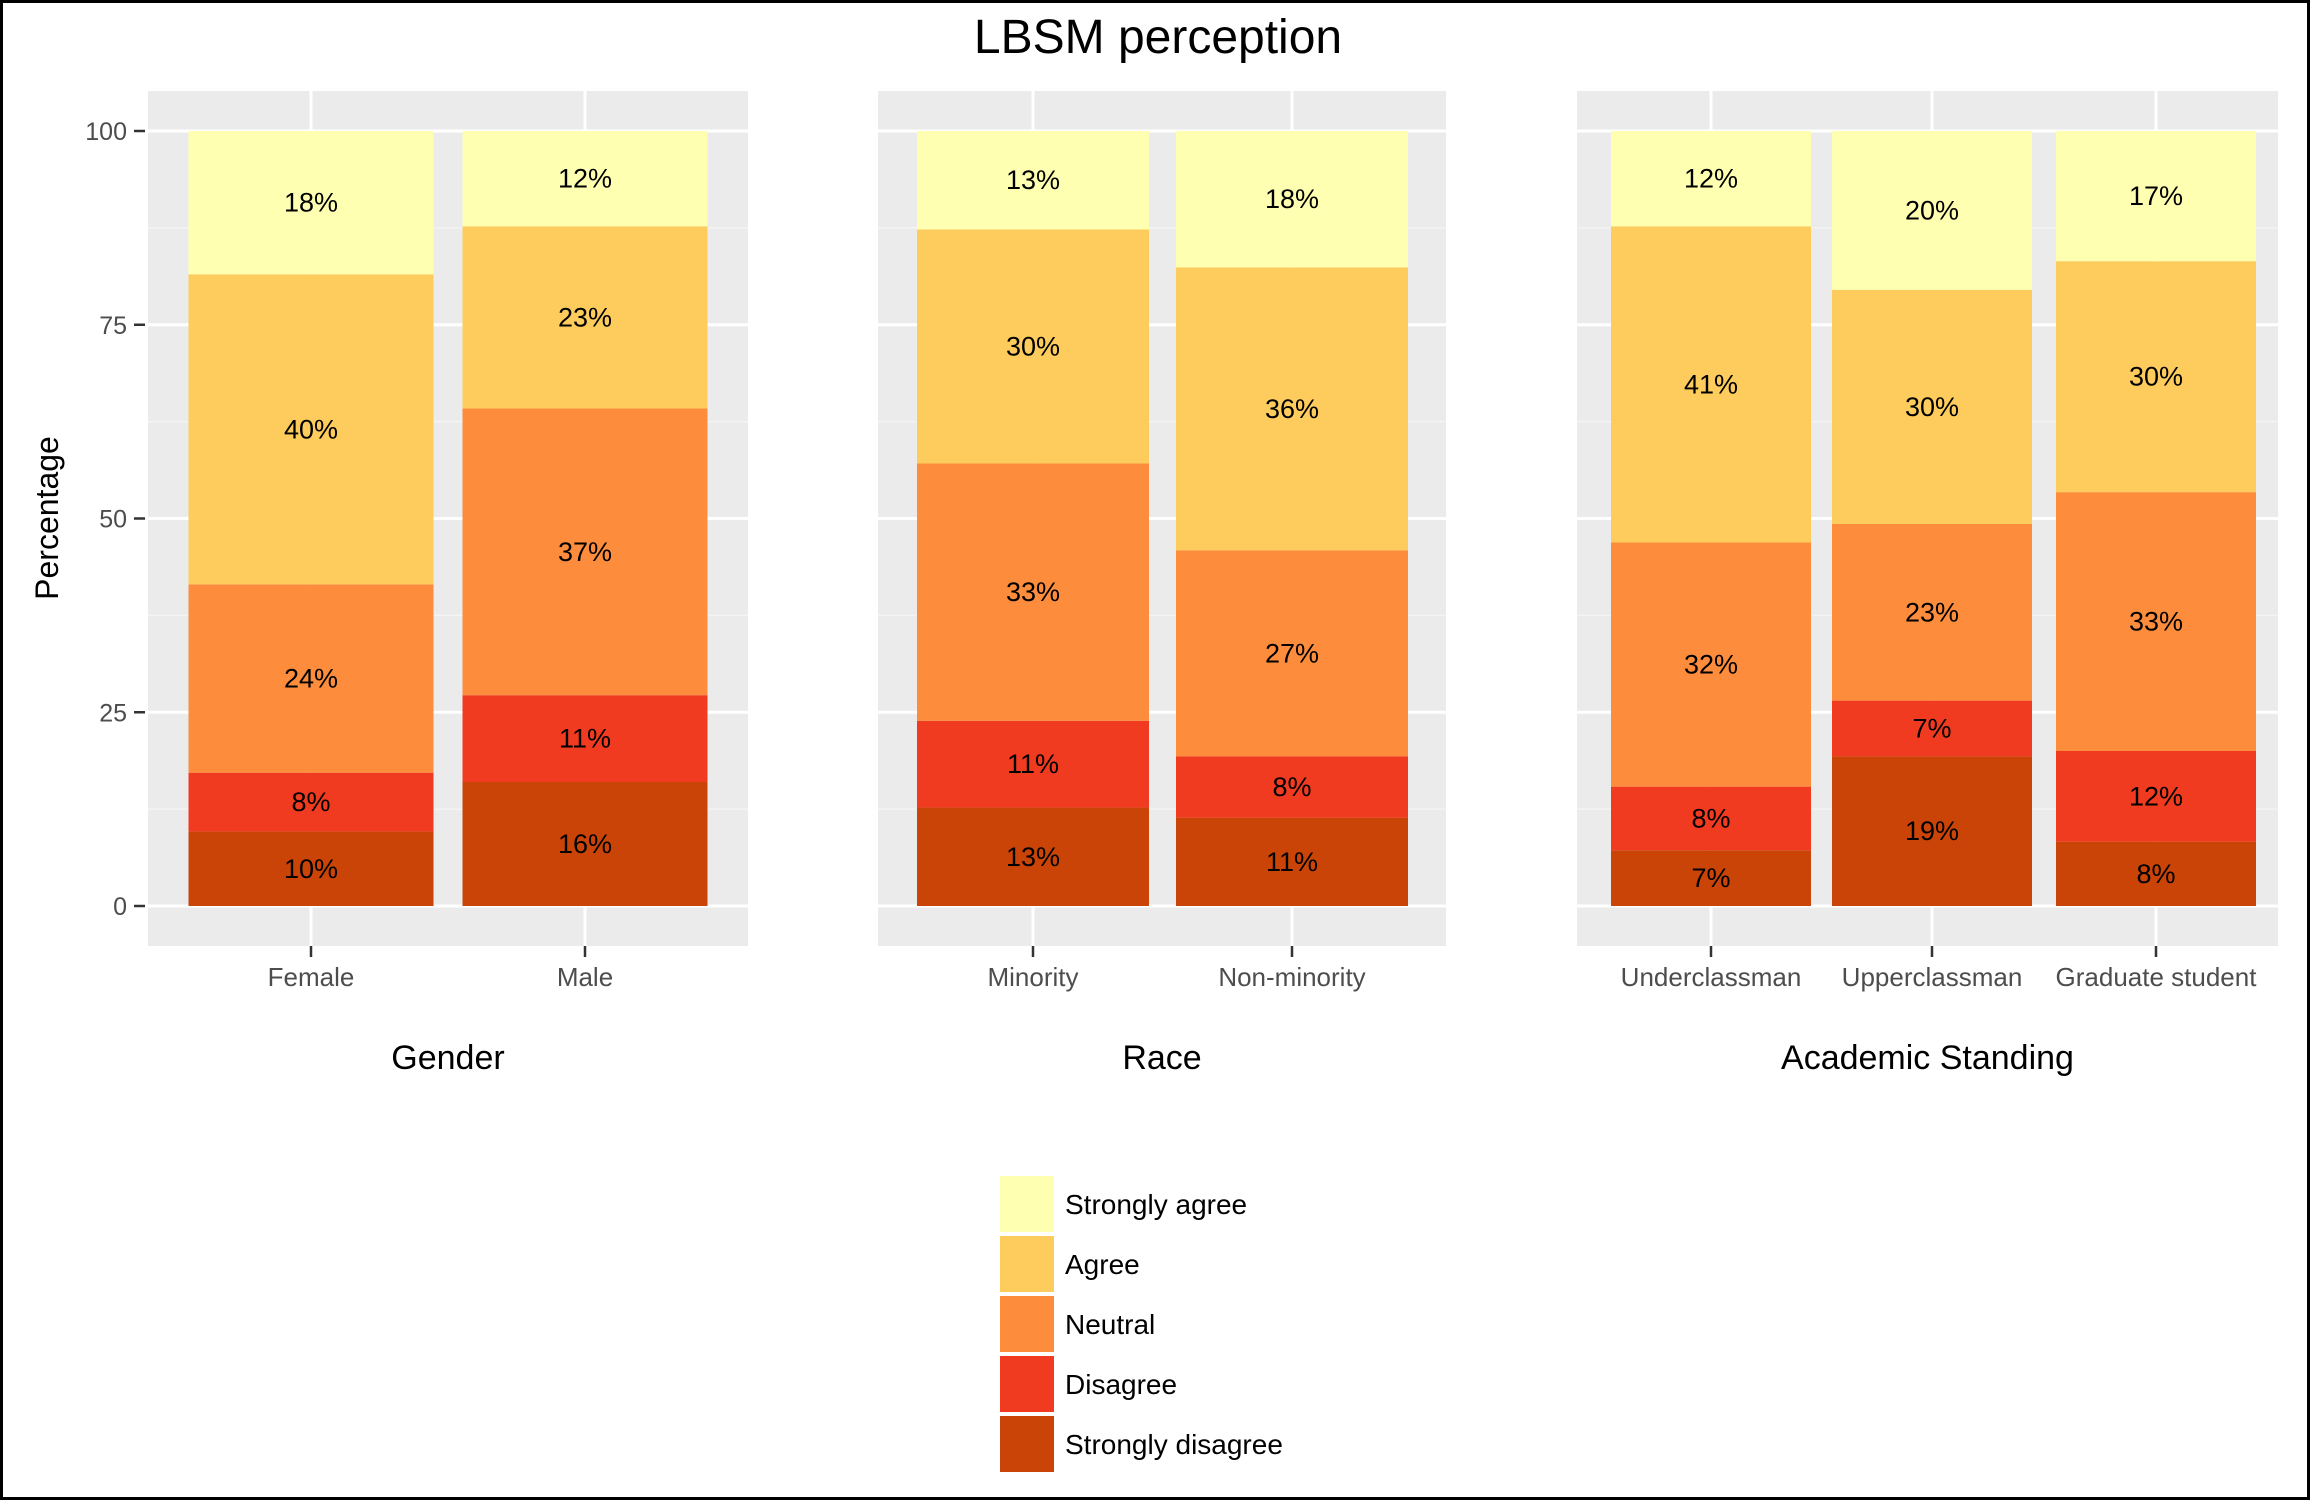 Image resolution: width=2310 pixels, height=1503 pixels. I want to click on bar-upperclassman: 19% 7% 23% 30% 20%, so click(1932, 518).